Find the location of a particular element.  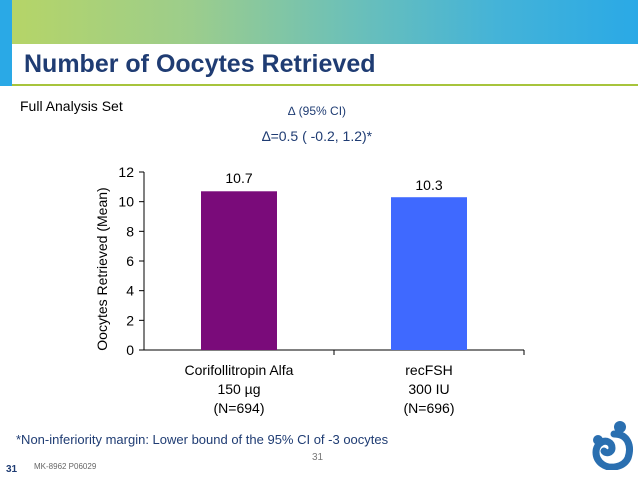

data-label-1: 10.7 is located at coordinates (238, 178).